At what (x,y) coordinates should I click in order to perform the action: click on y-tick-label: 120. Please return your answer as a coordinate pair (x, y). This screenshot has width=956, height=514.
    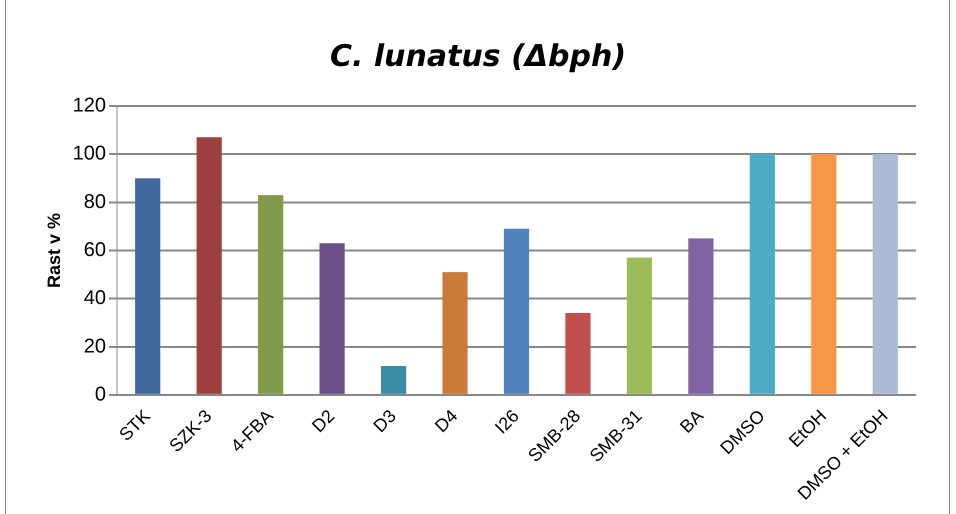
    Looking at the image, I should click on (89, 105).